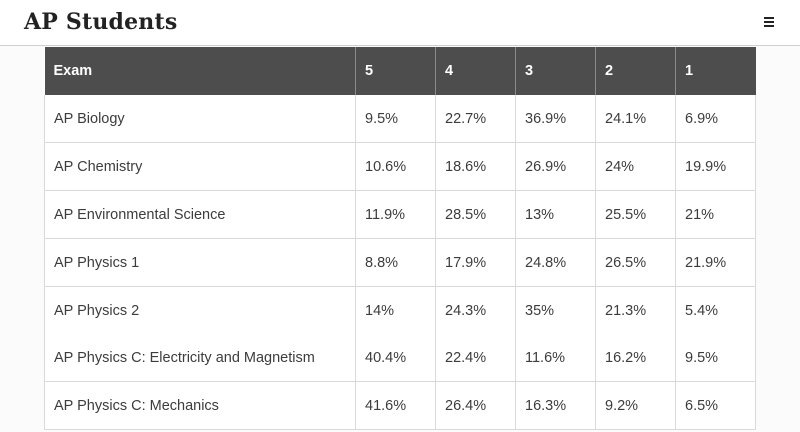  I want to click on score-cell: 22.4%, so click(475, 358).